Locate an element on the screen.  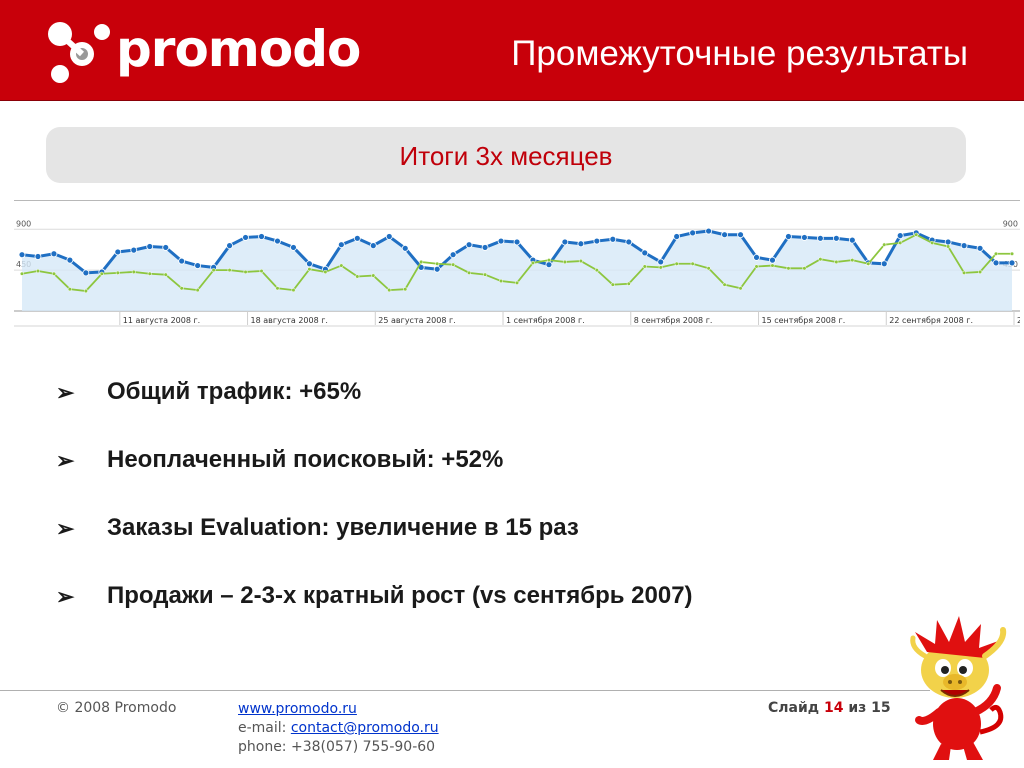
copyright: © 2008 Promodo is located at coordinates (116, 708).